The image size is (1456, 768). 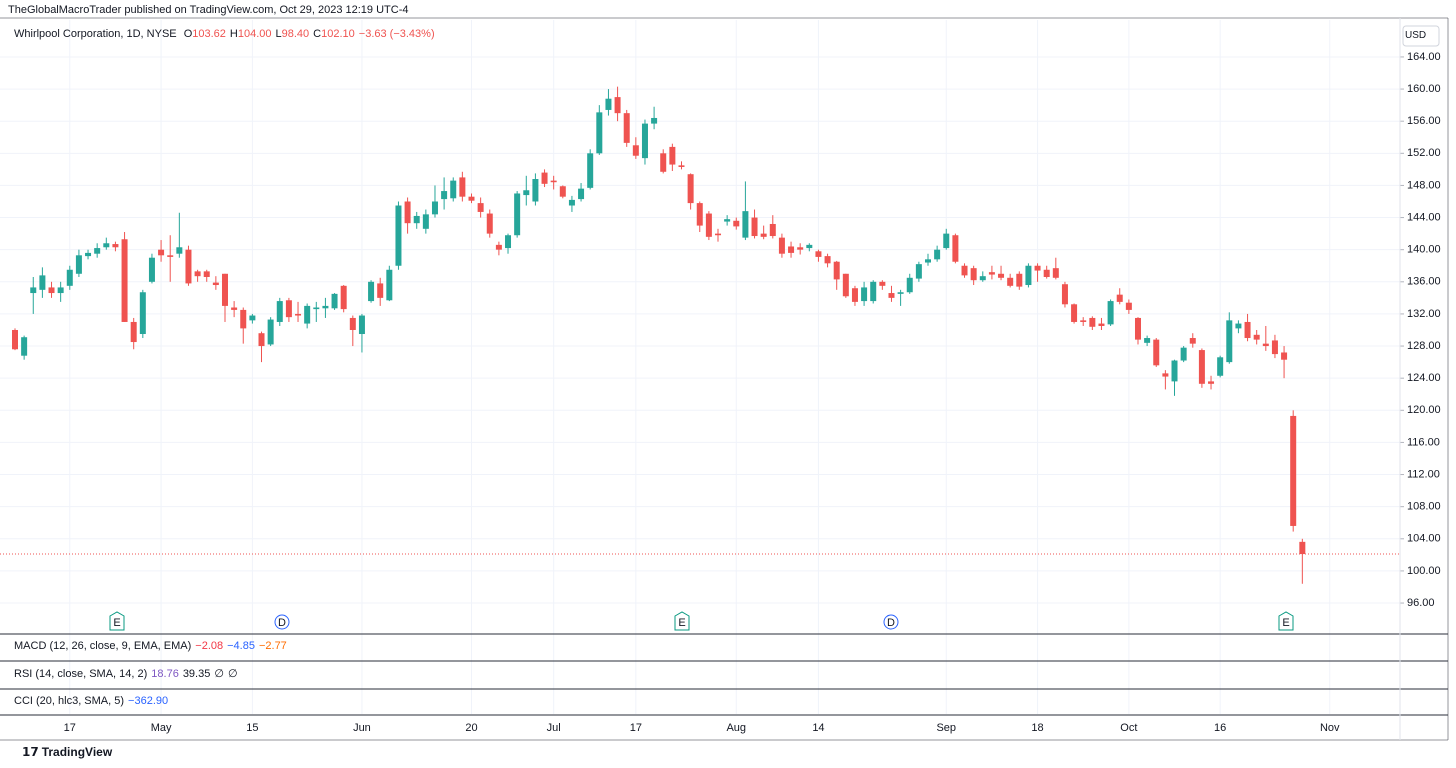 What do you see at coordinates (338, 34) in the screenshot?
I see `legend-value: 102.10` at bounding box center [338, 34].